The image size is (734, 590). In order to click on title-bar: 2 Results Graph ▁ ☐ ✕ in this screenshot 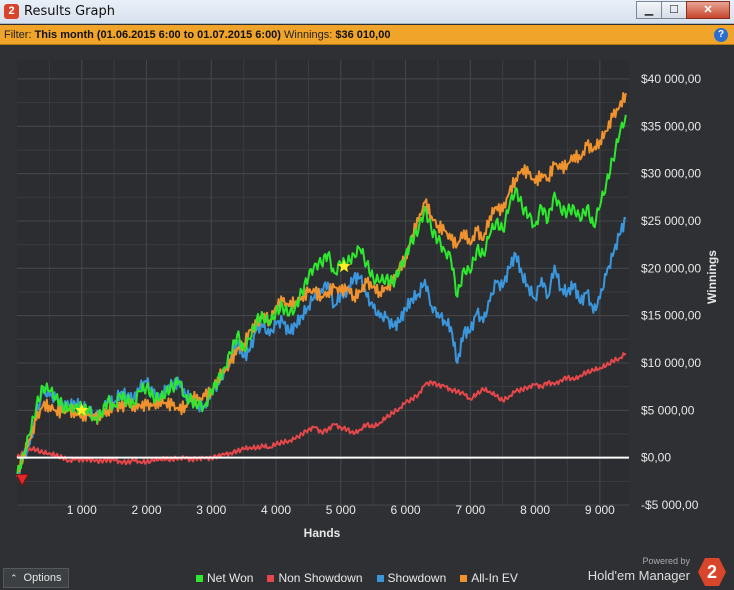, I will do `click(367, 12)`.